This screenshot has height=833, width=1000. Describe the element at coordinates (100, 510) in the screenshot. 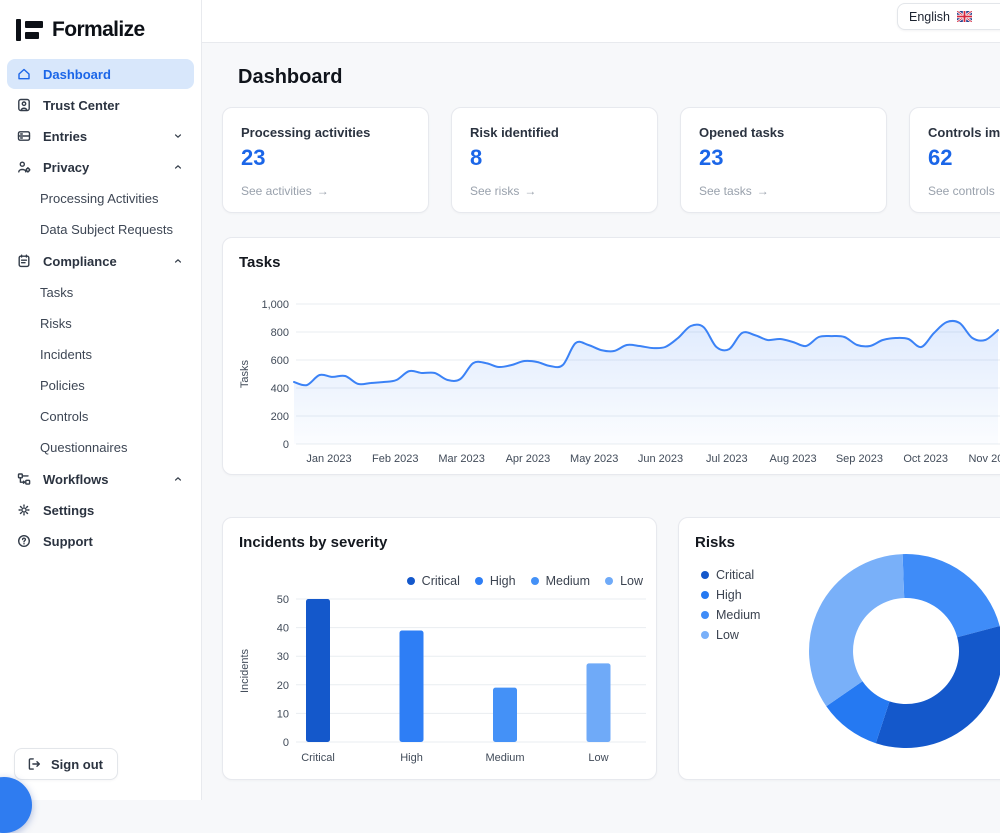

I see `sidebar-item-settings: Settings` at that location.